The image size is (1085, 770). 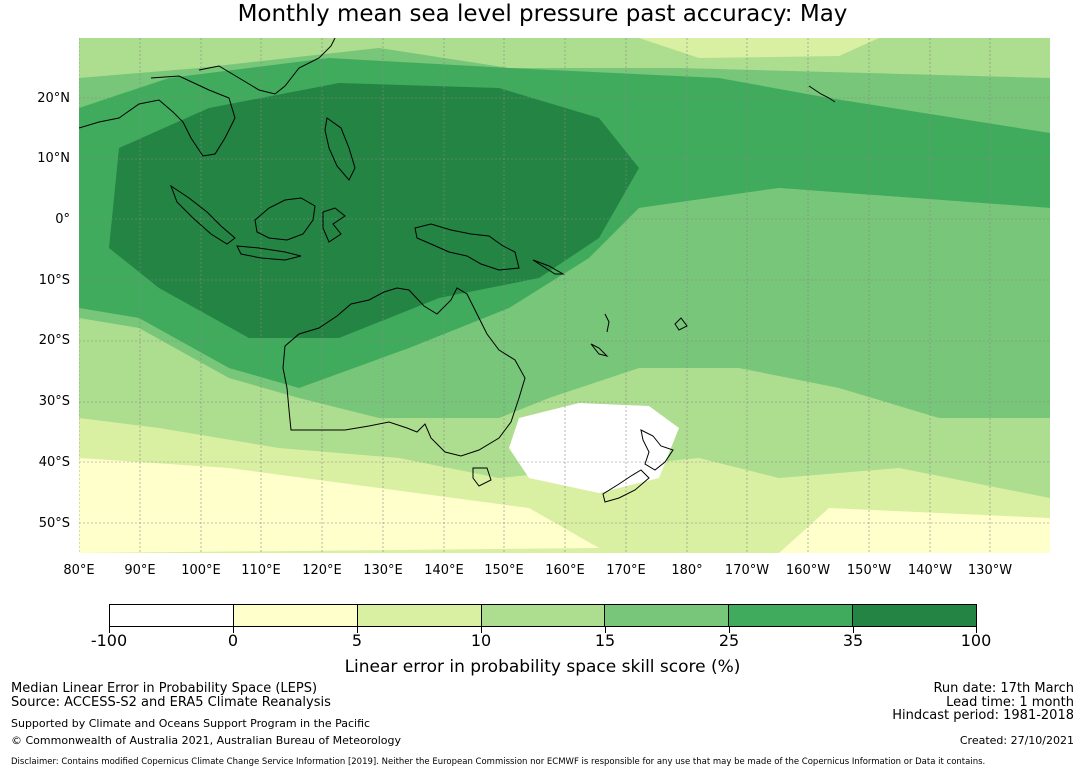 I want to click on lon-label: 130°W, so click(x=990, y=570).